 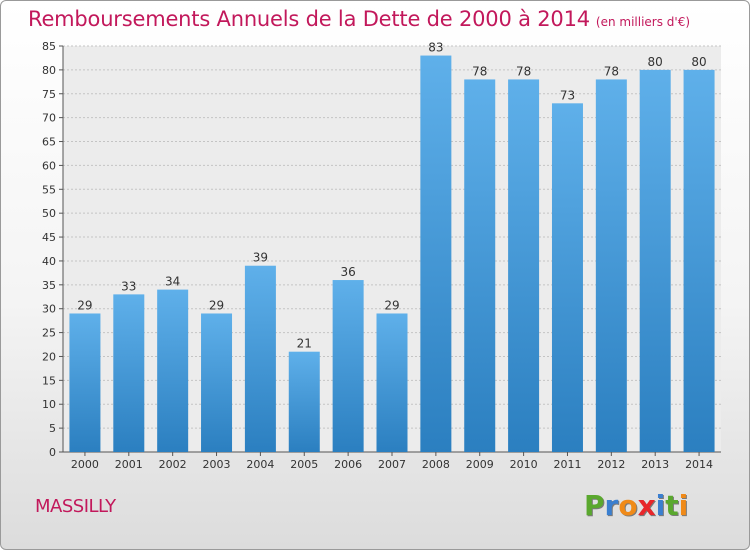 What do you see at coordinates (172, 282) in the screenshot?
I see `data-label-2002: 34` at bounding box center [172, 282].